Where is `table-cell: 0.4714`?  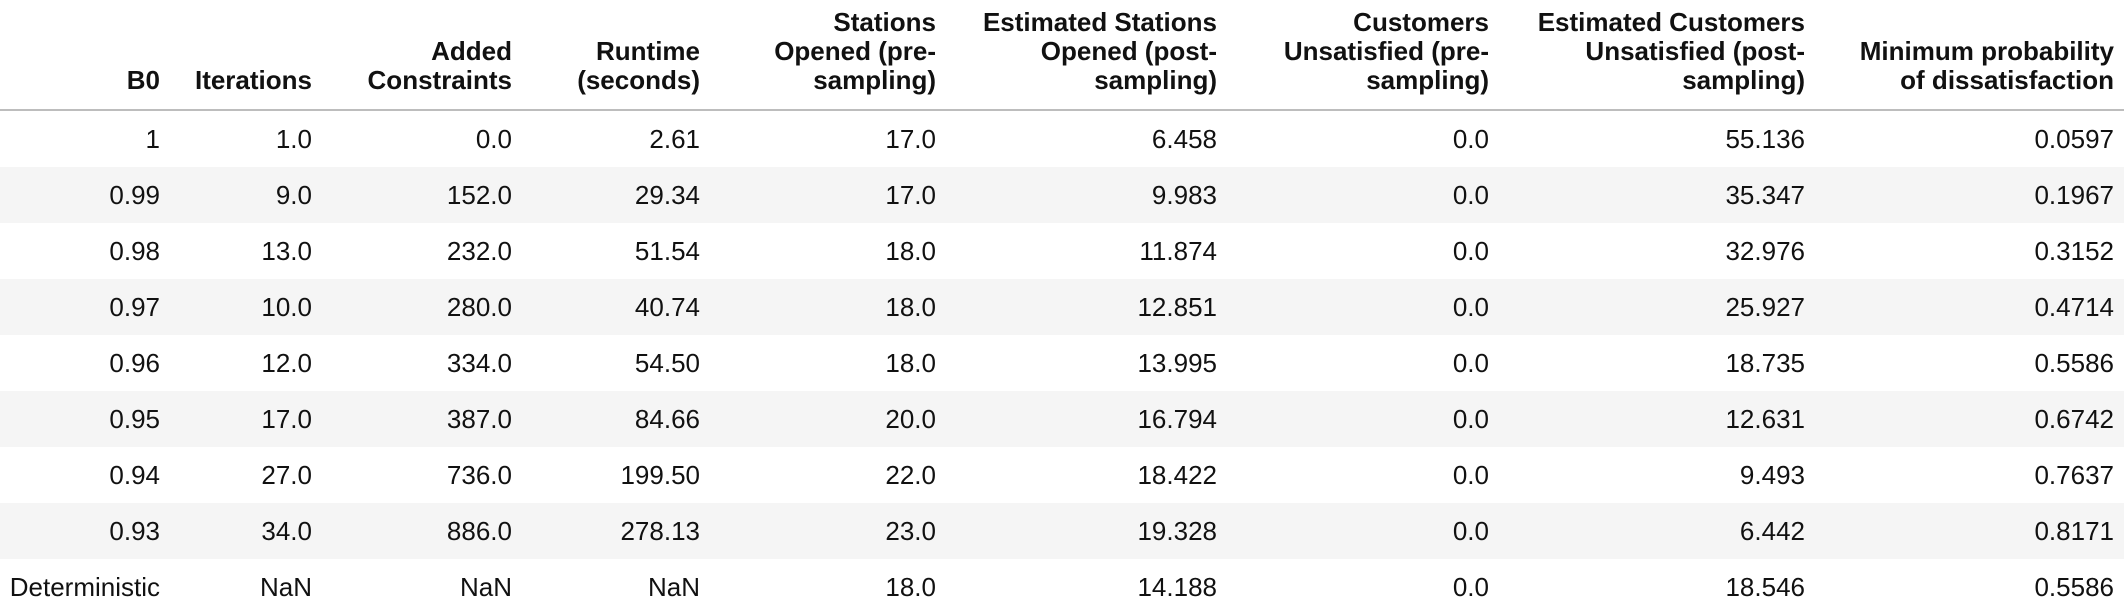 table-cell: 0.4714 is located at coordinates (1969, 307).